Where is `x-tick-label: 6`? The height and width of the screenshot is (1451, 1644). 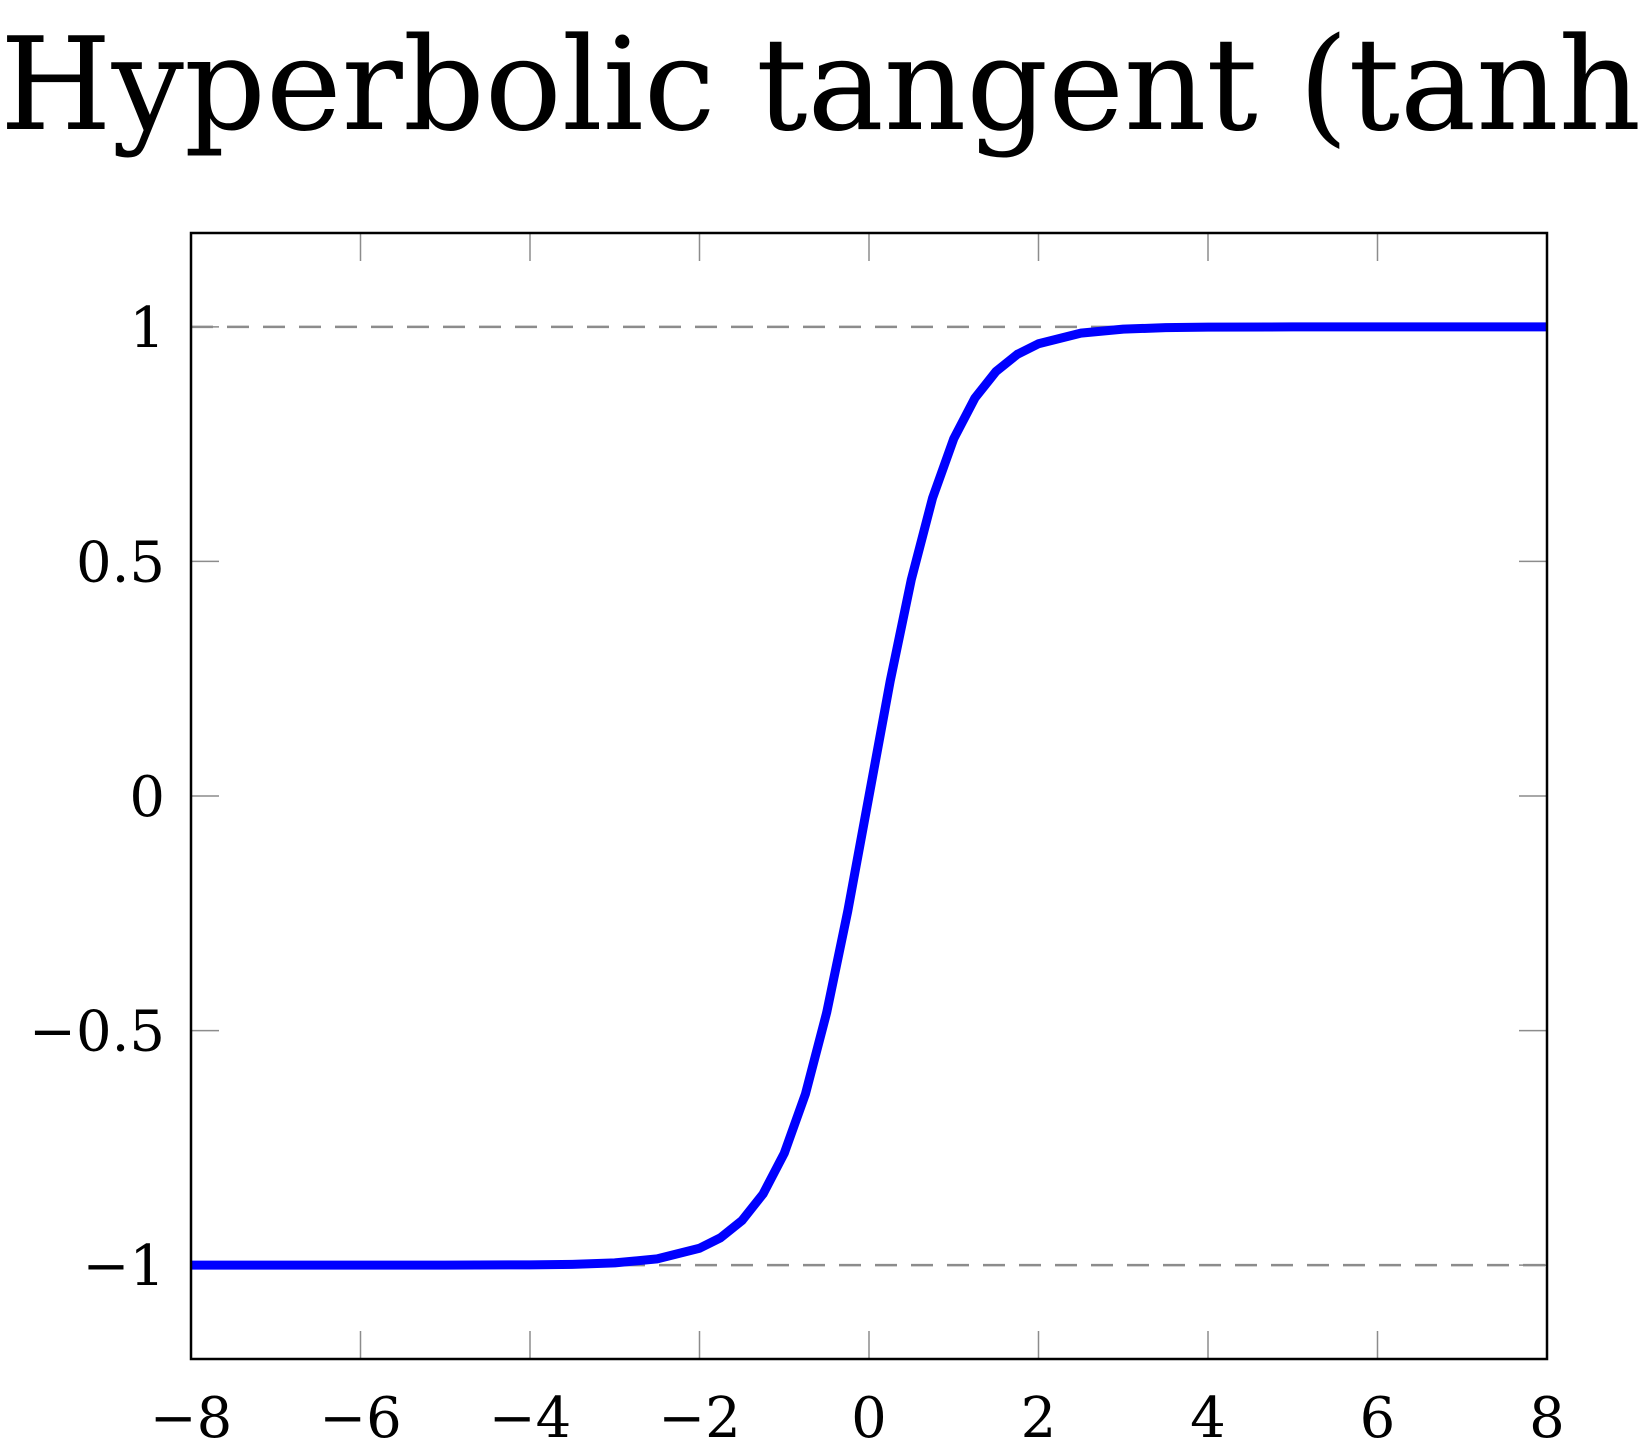 x-tick-label: 6 is located at coordinates (1378, 1418).